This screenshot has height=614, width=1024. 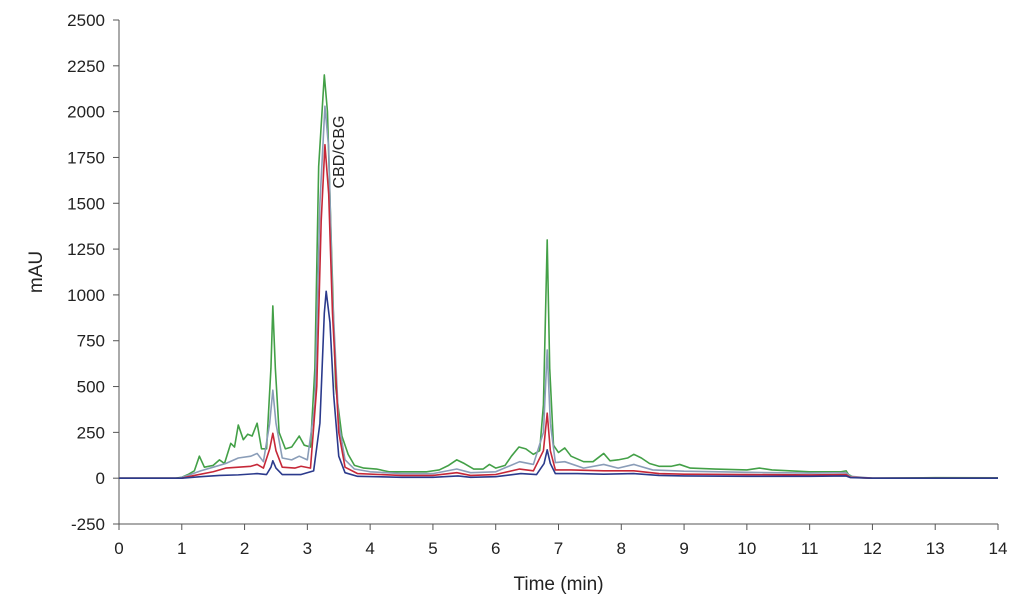 What do you see at coordinates (91, 387) in the screenshot?
I see `y-tick-label: 500` at bounding box center [91, 387].